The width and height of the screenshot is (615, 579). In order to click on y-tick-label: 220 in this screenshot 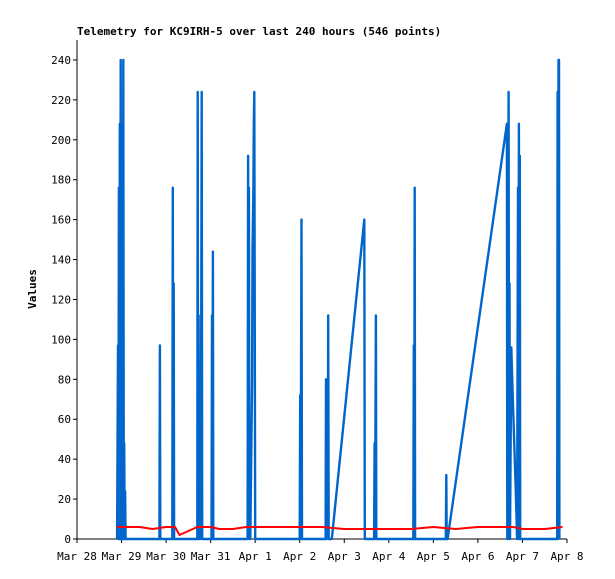, I will do `click(61, 100)`.